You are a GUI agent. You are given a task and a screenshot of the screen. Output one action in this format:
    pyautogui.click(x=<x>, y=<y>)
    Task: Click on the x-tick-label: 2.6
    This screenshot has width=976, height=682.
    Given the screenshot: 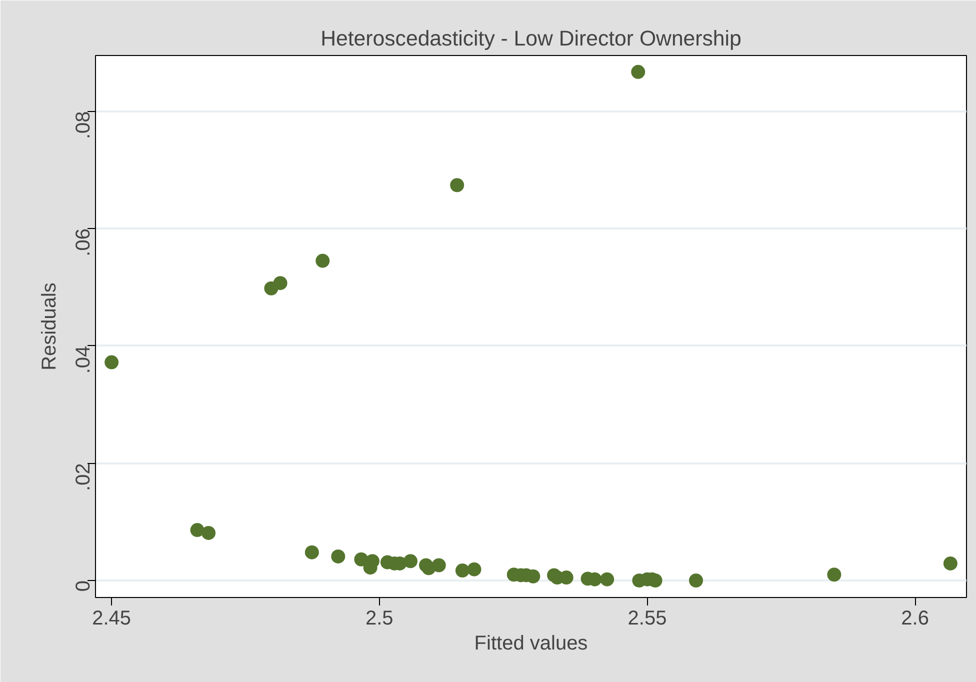 What is the action you would take?
    pyautogui.click(x=915, y=619)
    